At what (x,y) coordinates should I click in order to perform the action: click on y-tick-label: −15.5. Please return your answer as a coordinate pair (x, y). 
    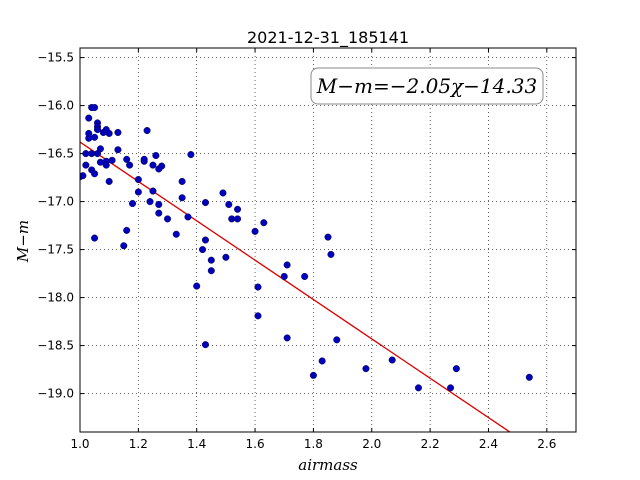
    Looking at the image, I should click on (55, 58).